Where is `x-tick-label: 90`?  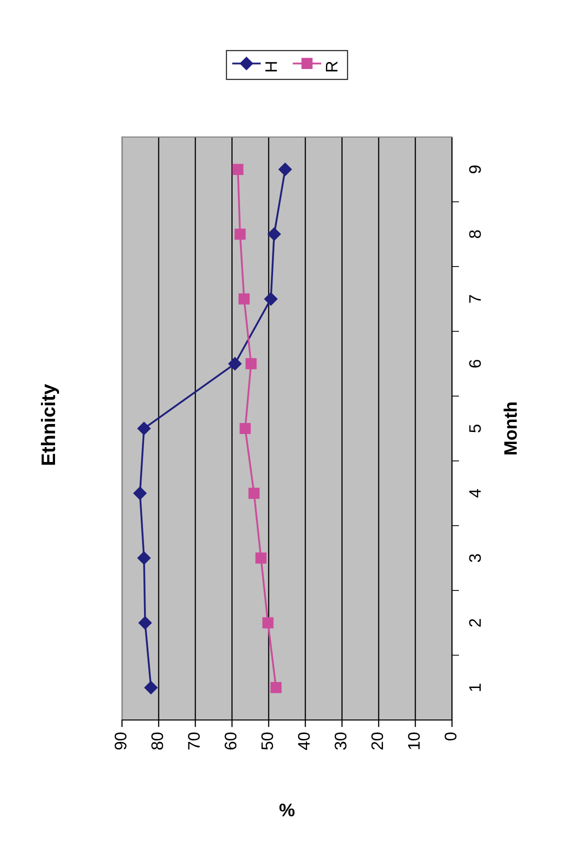 x-tick-label: 90 is located at coordinates (120, 741).